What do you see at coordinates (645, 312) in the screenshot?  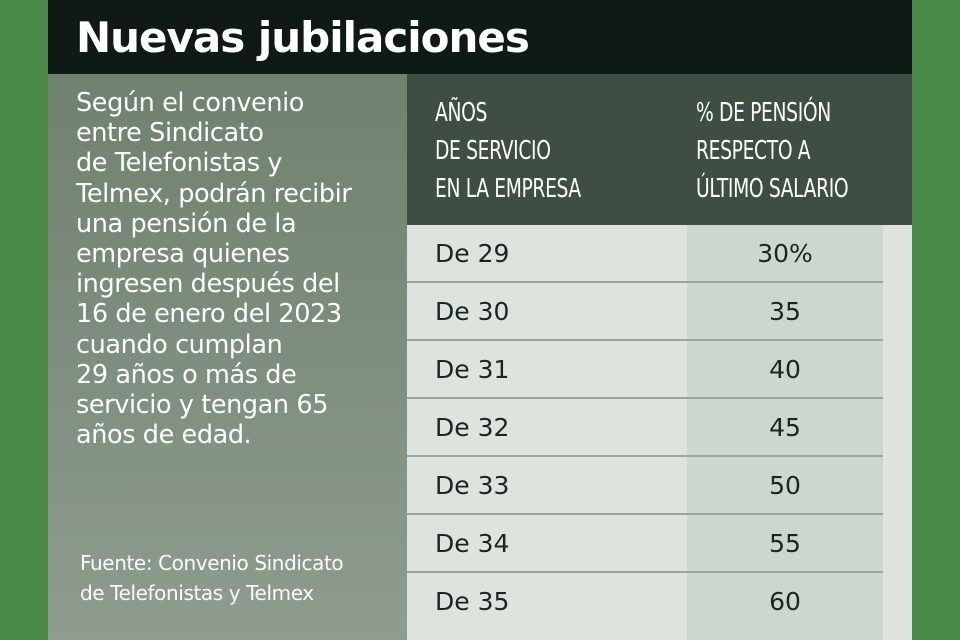 I see `table-row: De 30 35` at bounding box center [645, 312].